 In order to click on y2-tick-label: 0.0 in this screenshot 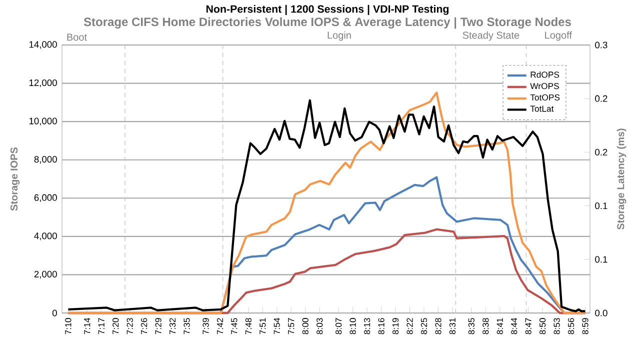, I will do `click(601, 313)`.